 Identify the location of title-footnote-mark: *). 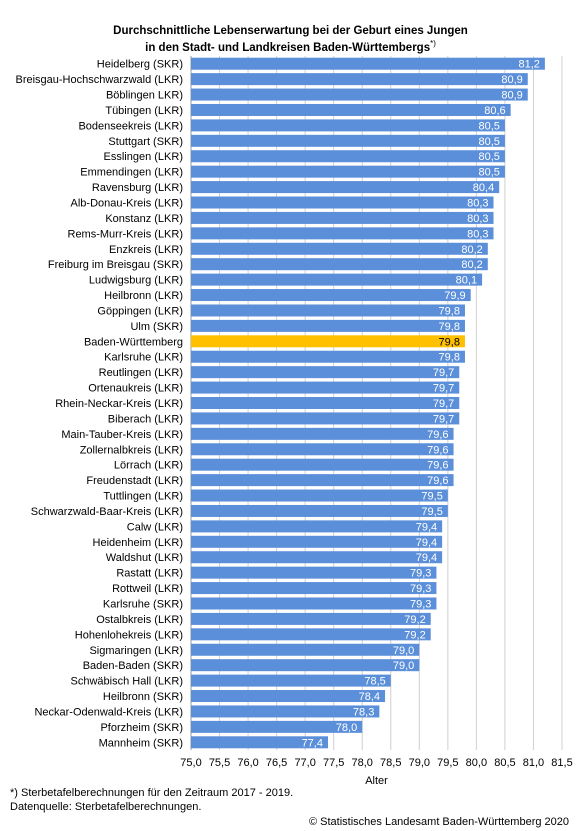
(433, 43).